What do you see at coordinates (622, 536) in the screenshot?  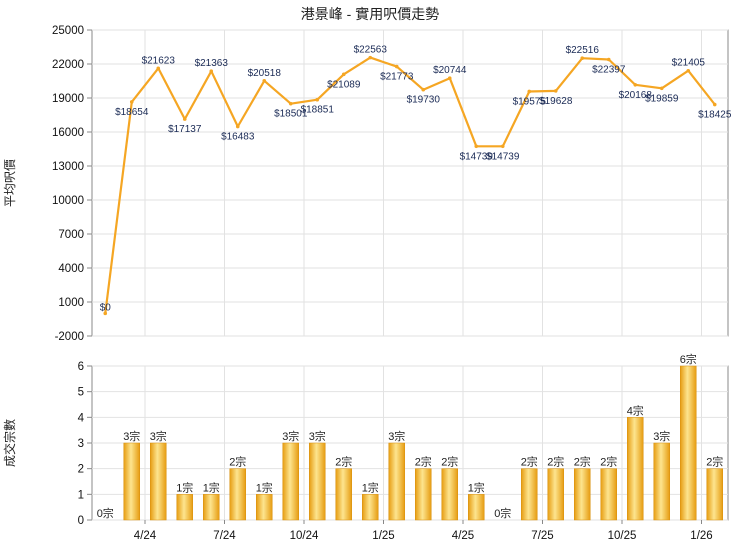 I see `x-tick-label: 10/25` at bounding box center [622, 536].